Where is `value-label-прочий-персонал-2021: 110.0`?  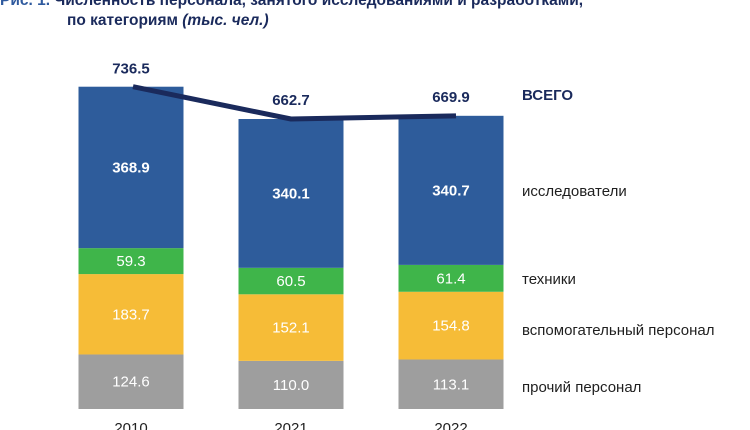
value-label-прочий-персонал-2021: 110.0 is located at coordinates (291, 385).